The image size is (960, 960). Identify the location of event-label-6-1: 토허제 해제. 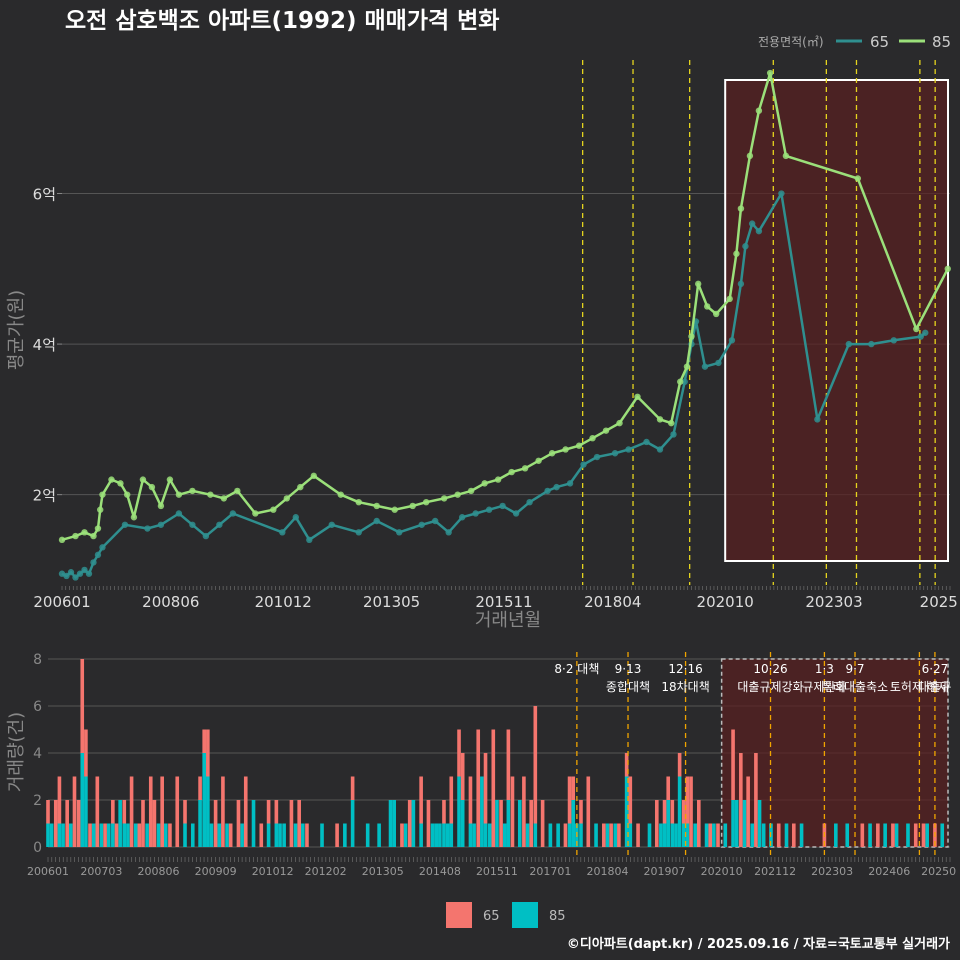
(919, 687).